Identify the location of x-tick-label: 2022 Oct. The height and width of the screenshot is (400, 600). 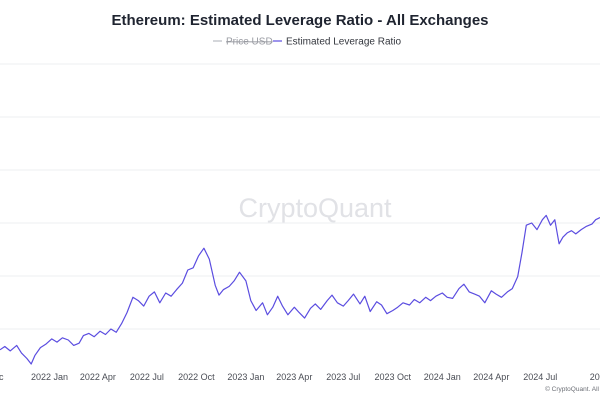
(196, 377).